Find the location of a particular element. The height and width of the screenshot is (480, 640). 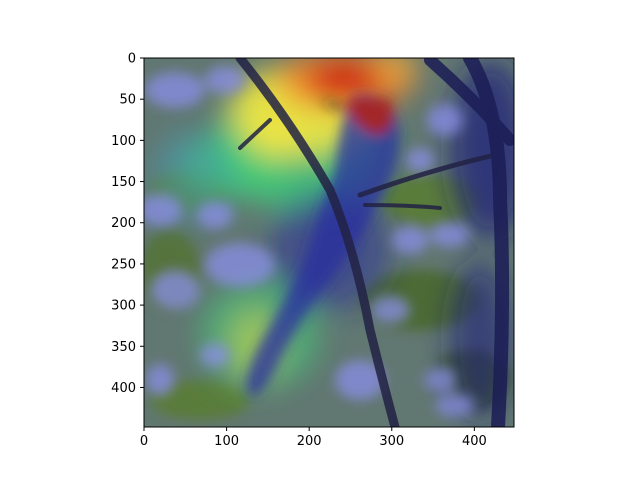

y-tick-label: 100 is located at coordinates (123, 141).